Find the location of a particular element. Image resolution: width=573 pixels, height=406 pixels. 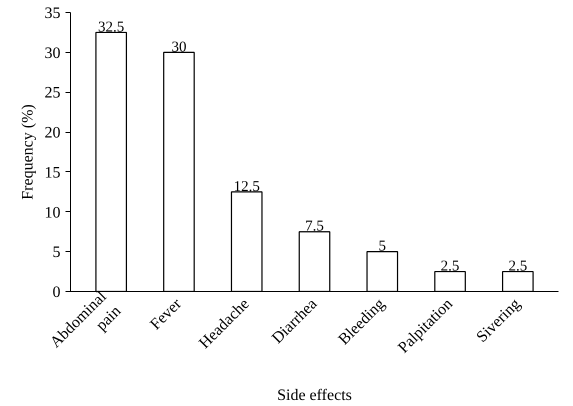

data-label: 7.5 is located at coordinates (314, 226).